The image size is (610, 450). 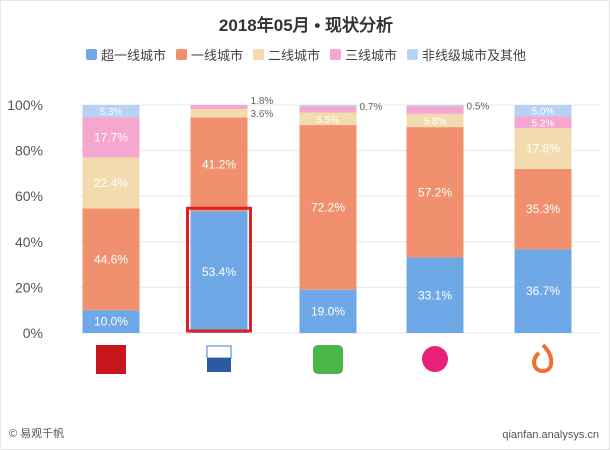 I want to click on data-label: 19.0%, so click(x=328, y=311).